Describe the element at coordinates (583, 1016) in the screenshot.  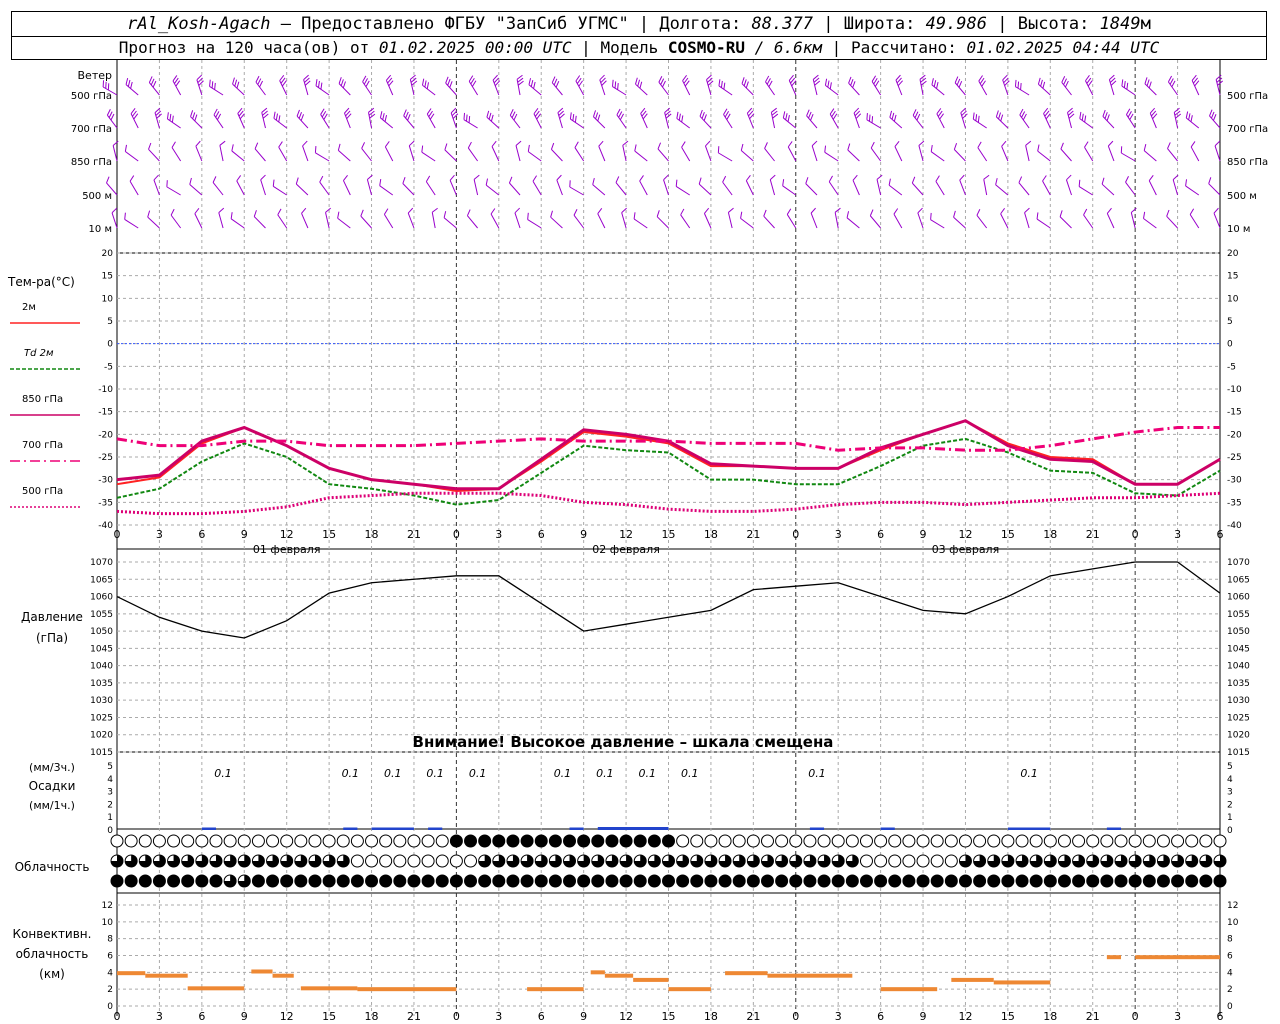
I see `time-tick-bottom: 9` at that location.